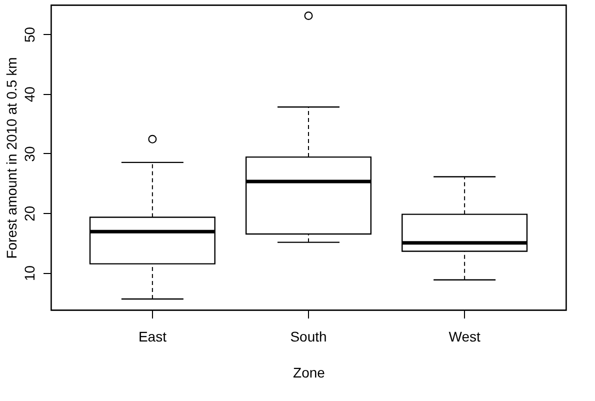 The width and height of the screenshot is (595, 401). What do you see at coordinates (30, 34) in the screenshot?
I see `y-tick-label: 50` at bounding box center [30, 34].